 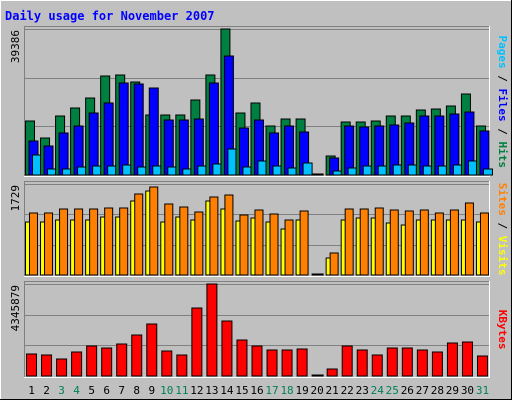 I want to click on legend-entry: Files, so click(x=502, y=105).